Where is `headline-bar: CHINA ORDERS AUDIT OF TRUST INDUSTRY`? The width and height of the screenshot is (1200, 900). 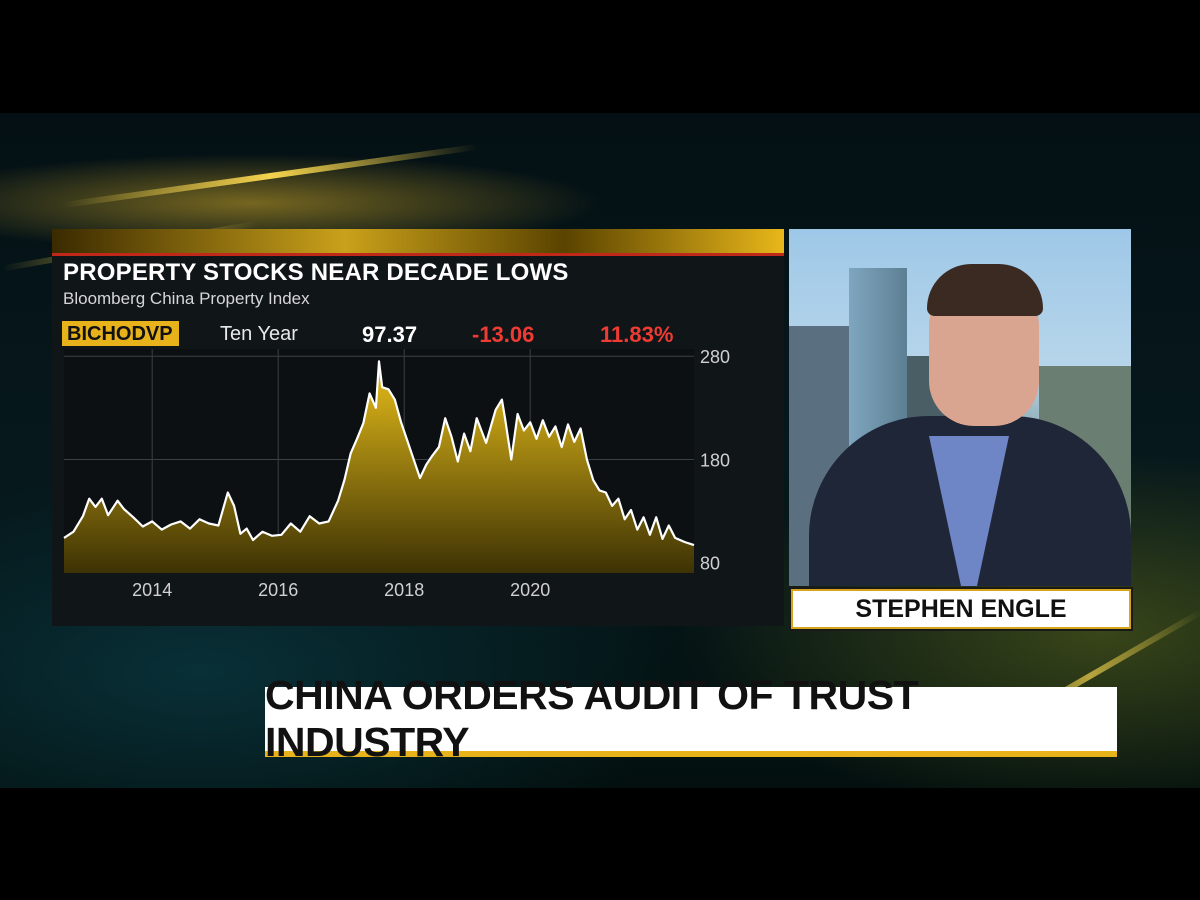
headline-bar: CHINA ORDERS AUDIT OF TRUST INDUSTRY is located at coordinates (691, 718).